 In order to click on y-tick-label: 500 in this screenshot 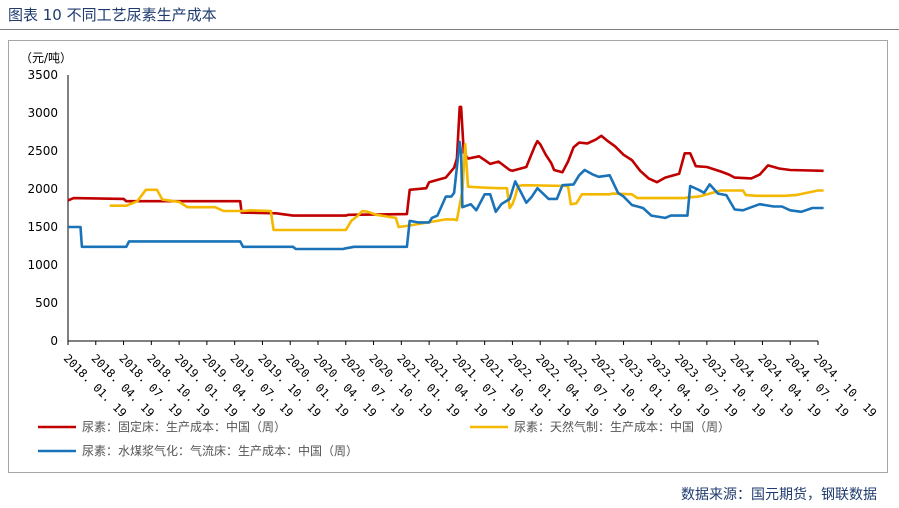, I will do `click(46, 303)`.